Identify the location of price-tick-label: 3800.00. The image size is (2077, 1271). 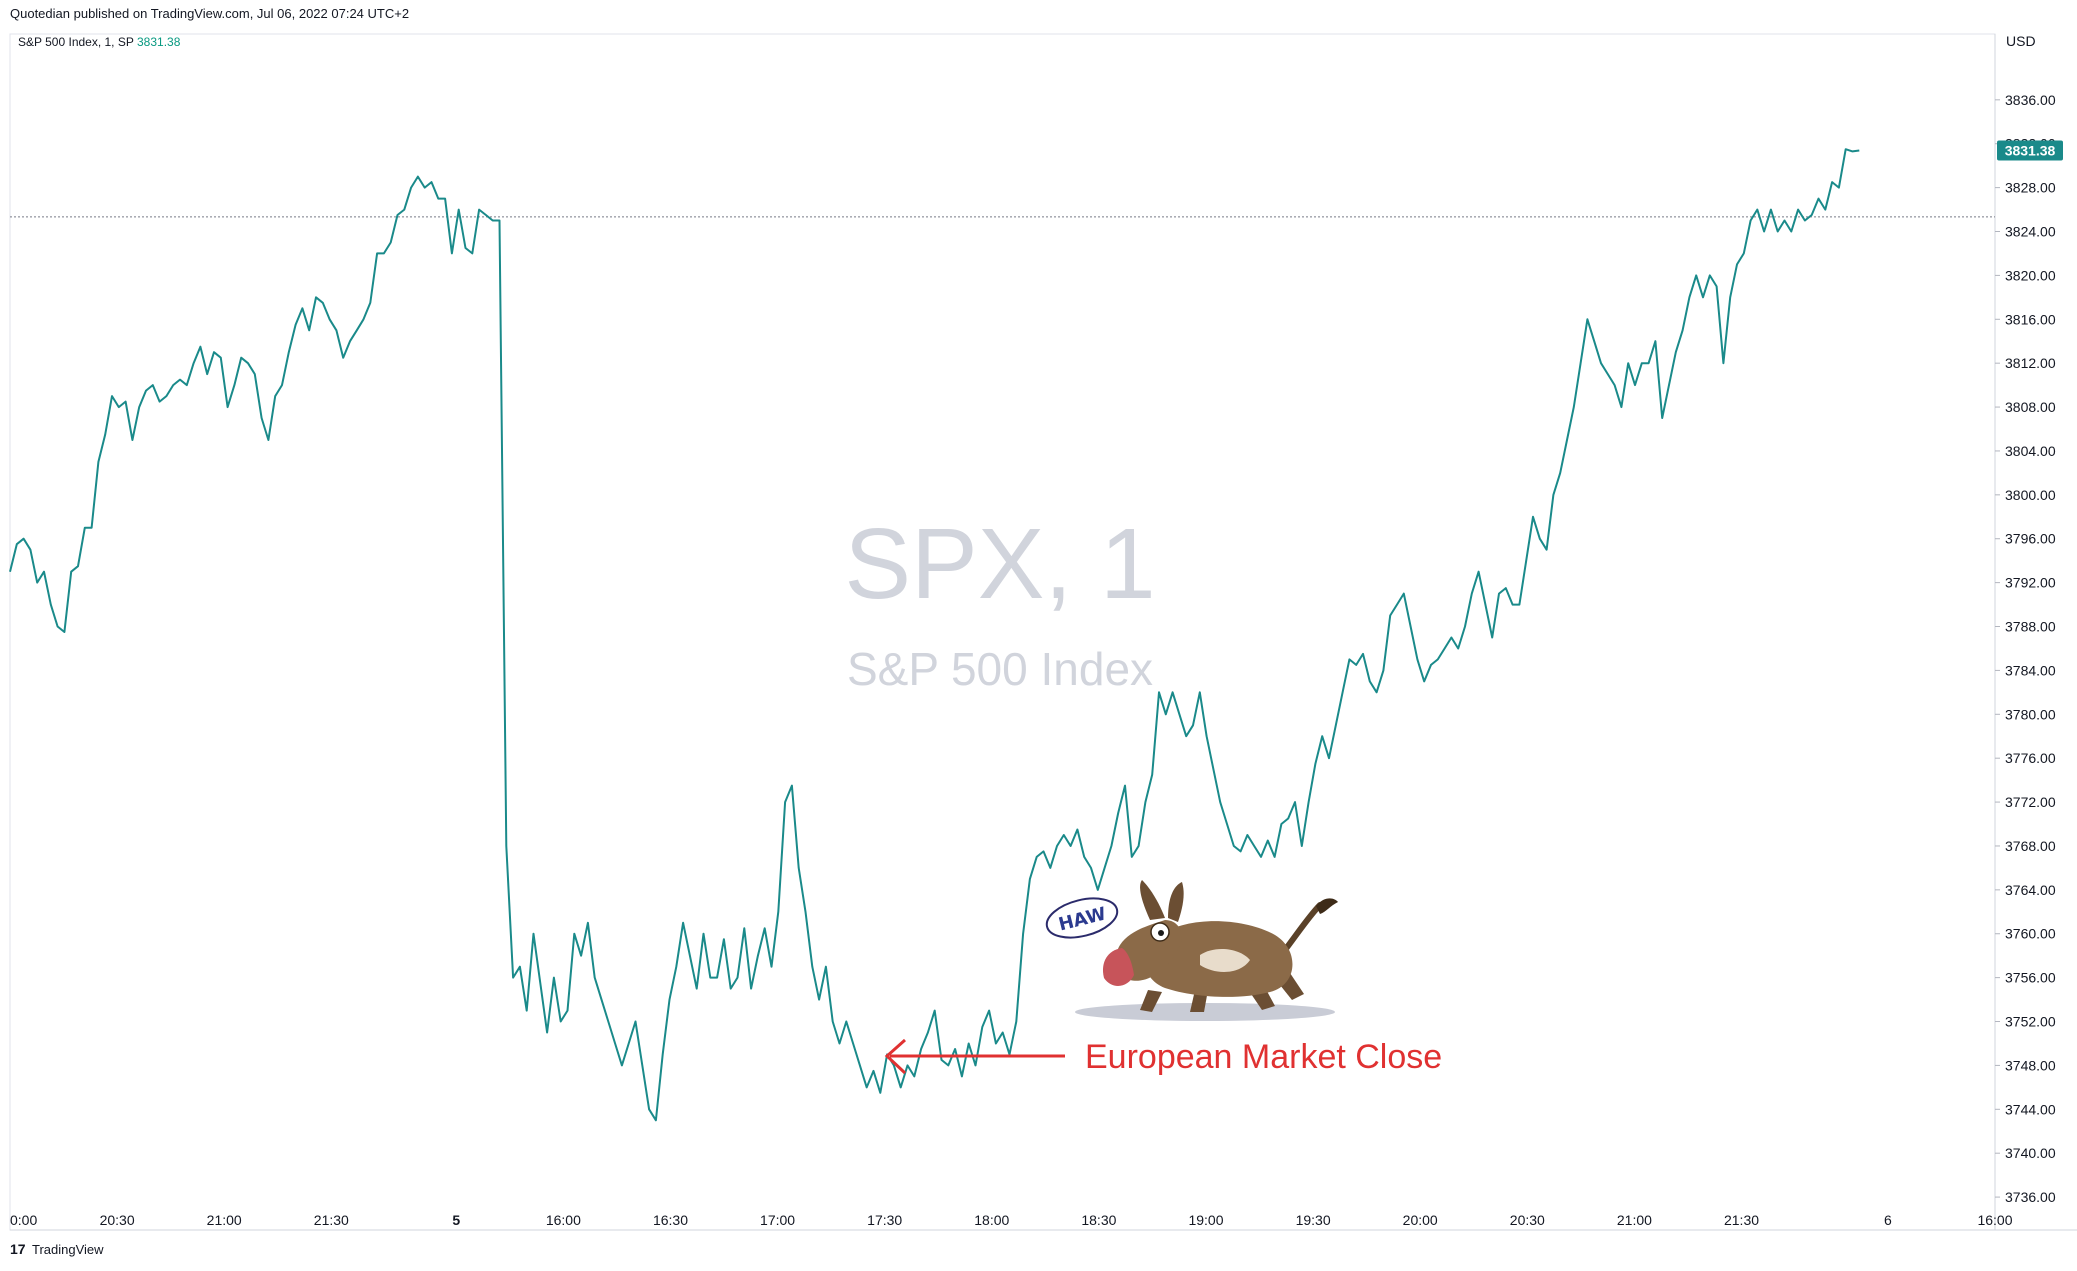
(2030, 495).